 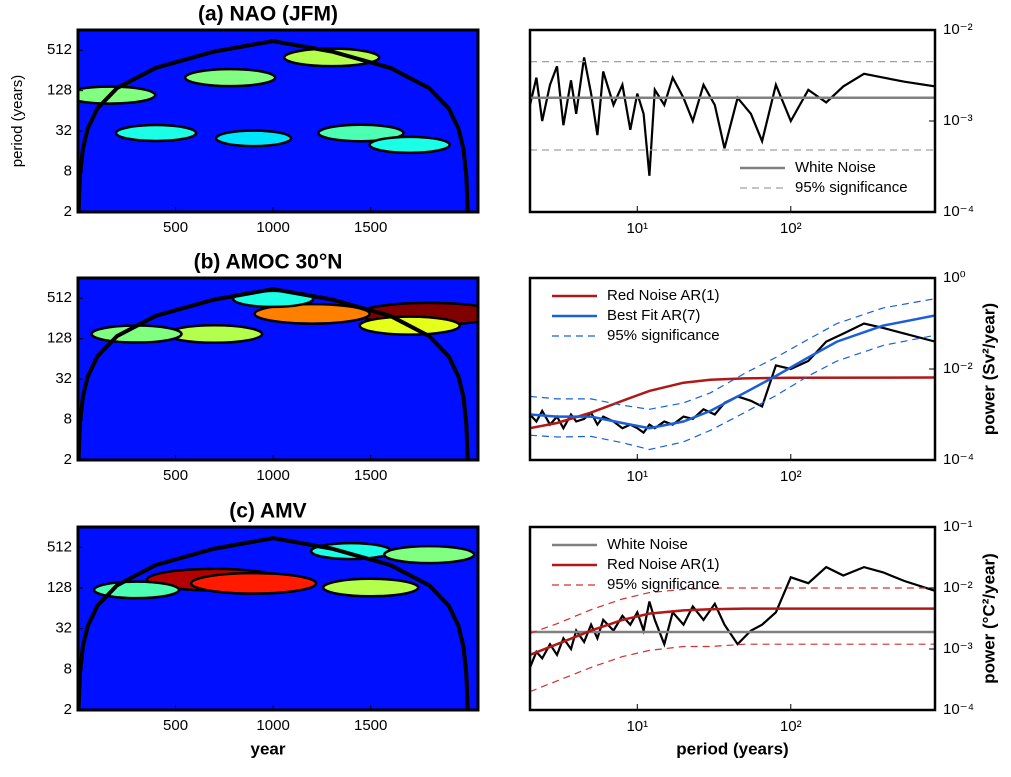 I want to click on y-axis-label: power (Sv²/year), so click(x=988, y=369).